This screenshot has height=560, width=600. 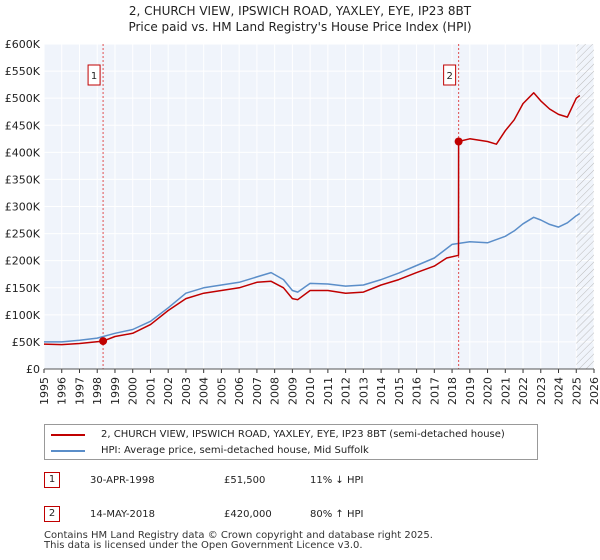 I want to click on x-tick-label: 1996, so click(x=62, y=391).